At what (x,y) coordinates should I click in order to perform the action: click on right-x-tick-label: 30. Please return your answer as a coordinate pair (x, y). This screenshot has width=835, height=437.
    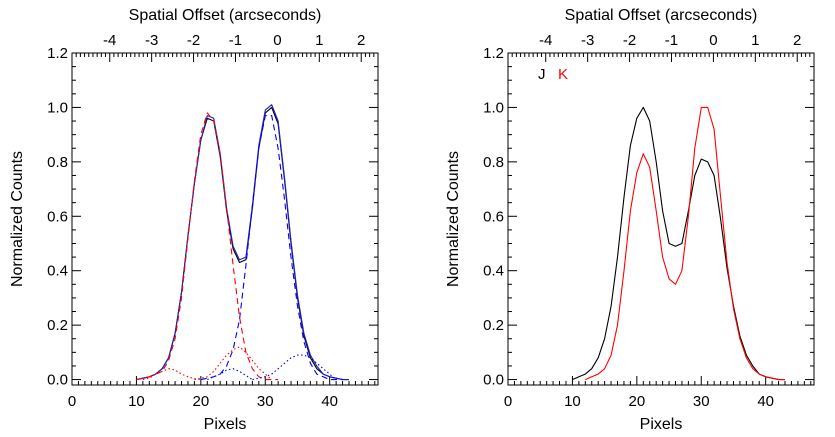
    Looking at the image, I should click on (701, 401).